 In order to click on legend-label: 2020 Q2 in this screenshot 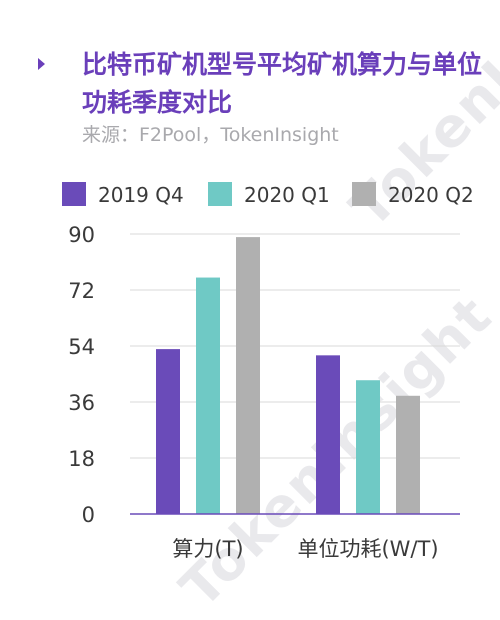, I will do `click(431, 195)`.